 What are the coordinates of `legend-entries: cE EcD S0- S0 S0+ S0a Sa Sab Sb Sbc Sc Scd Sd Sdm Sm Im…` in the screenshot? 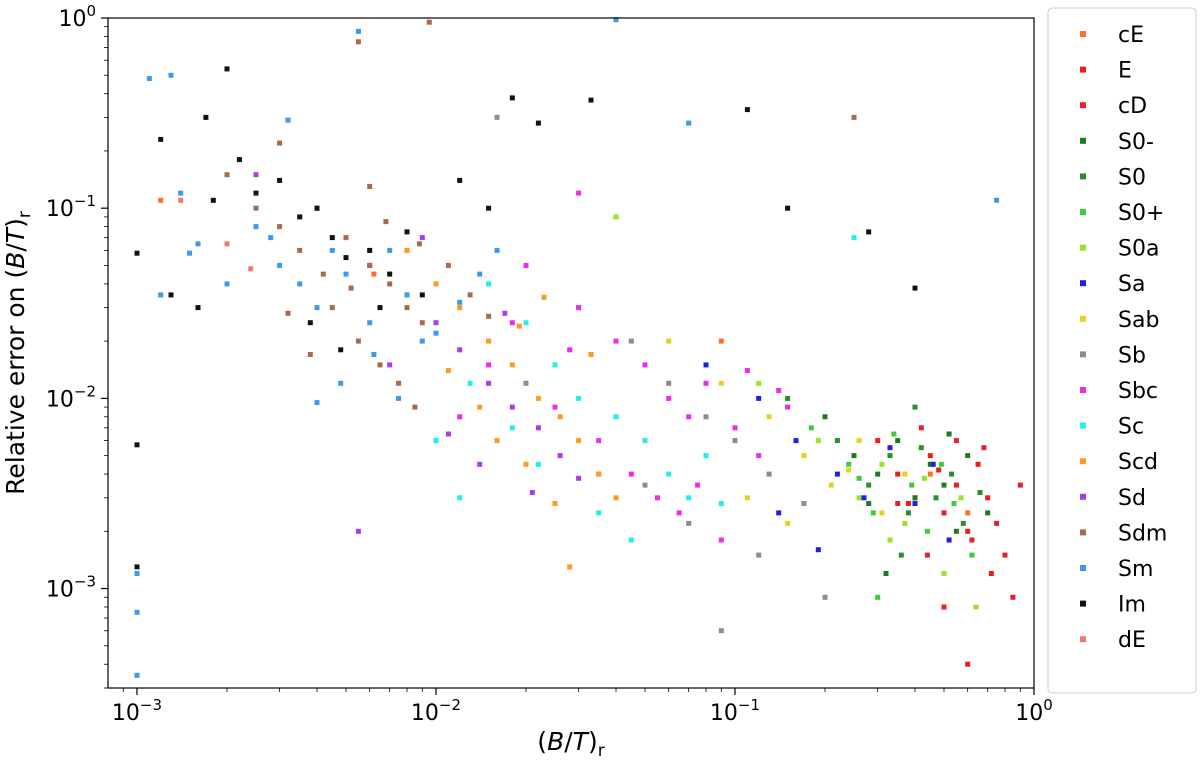 It's located at (1123, 338).